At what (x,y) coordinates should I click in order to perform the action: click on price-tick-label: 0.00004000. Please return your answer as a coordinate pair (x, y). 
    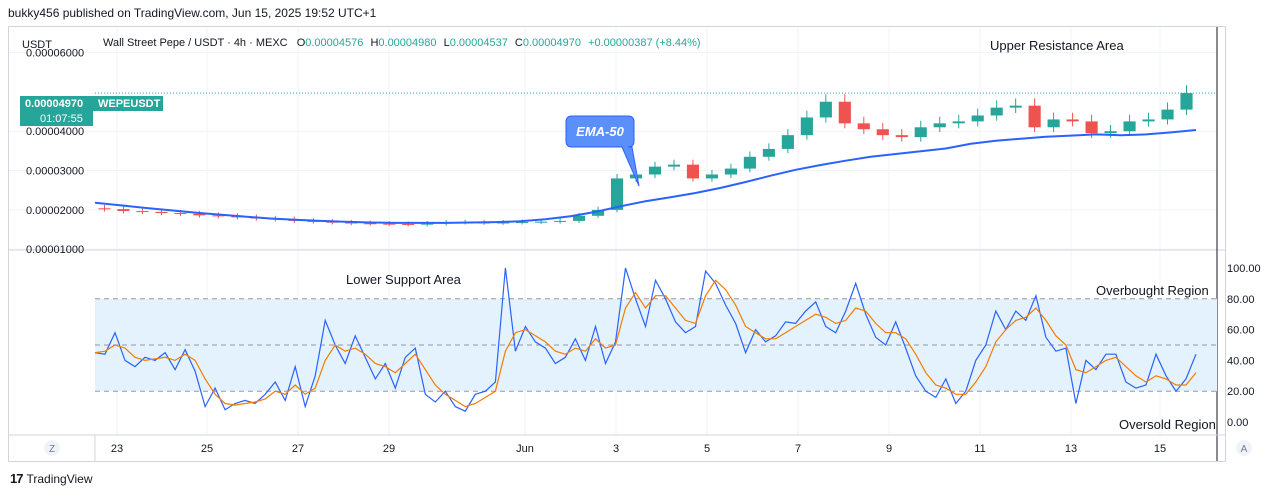
    Looking at the image, I should click on (55, 132).